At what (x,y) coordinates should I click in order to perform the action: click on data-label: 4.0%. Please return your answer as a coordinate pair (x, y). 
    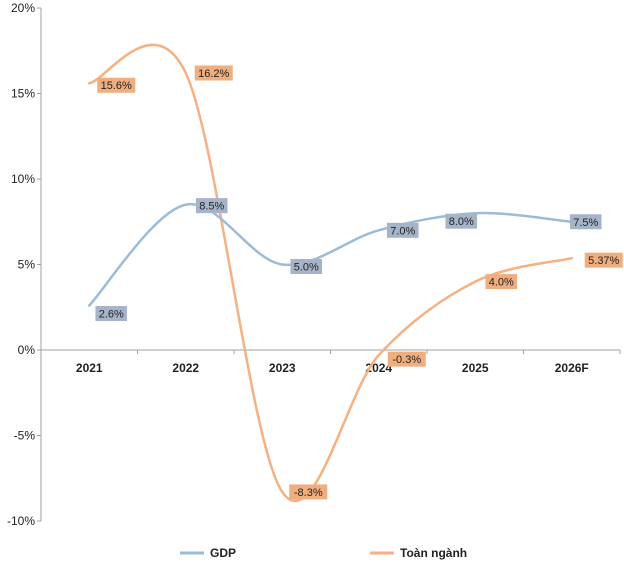
    Looking at the image, I should click on (501, 282).